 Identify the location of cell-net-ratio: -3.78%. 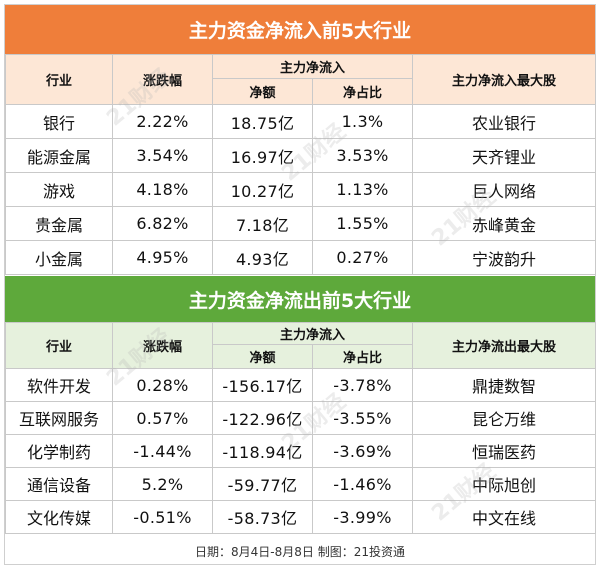
(362, 385).